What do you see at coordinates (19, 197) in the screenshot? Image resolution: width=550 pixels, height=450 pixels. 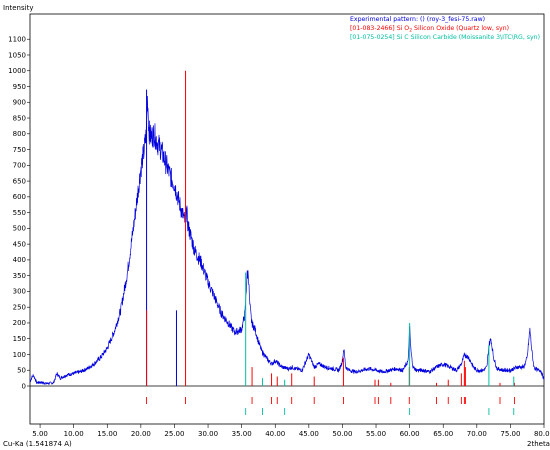 I see `y-tick-label: 600` at bounding box center [19, 197].